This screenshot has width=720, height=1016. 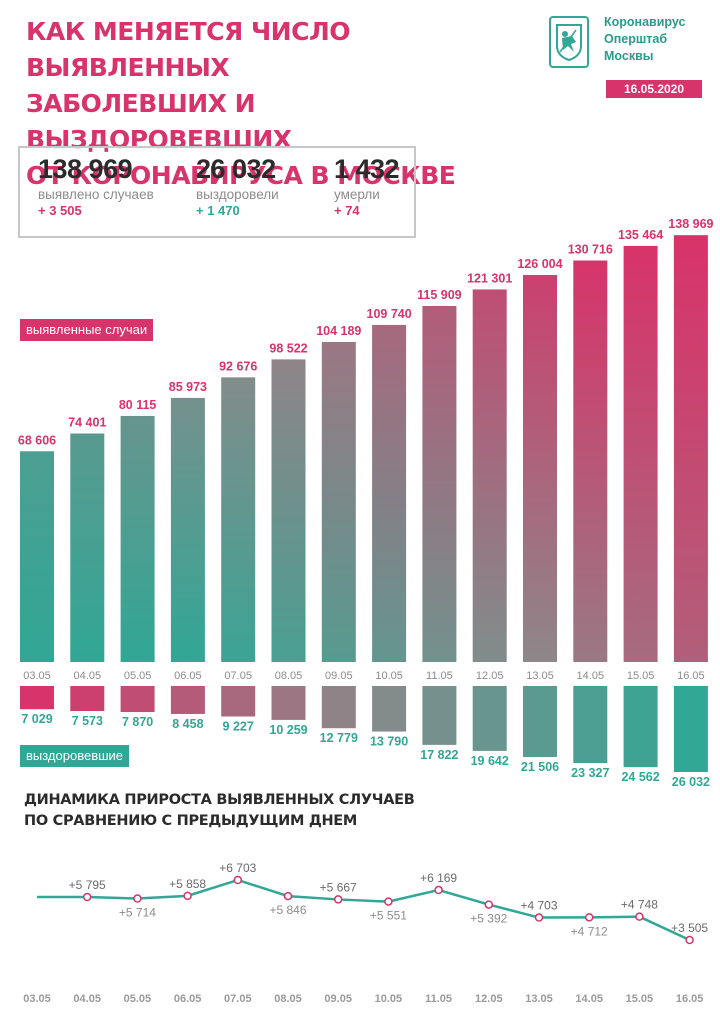 I want to click on growth-value-label: +4 703, so click(x=538, y=906).